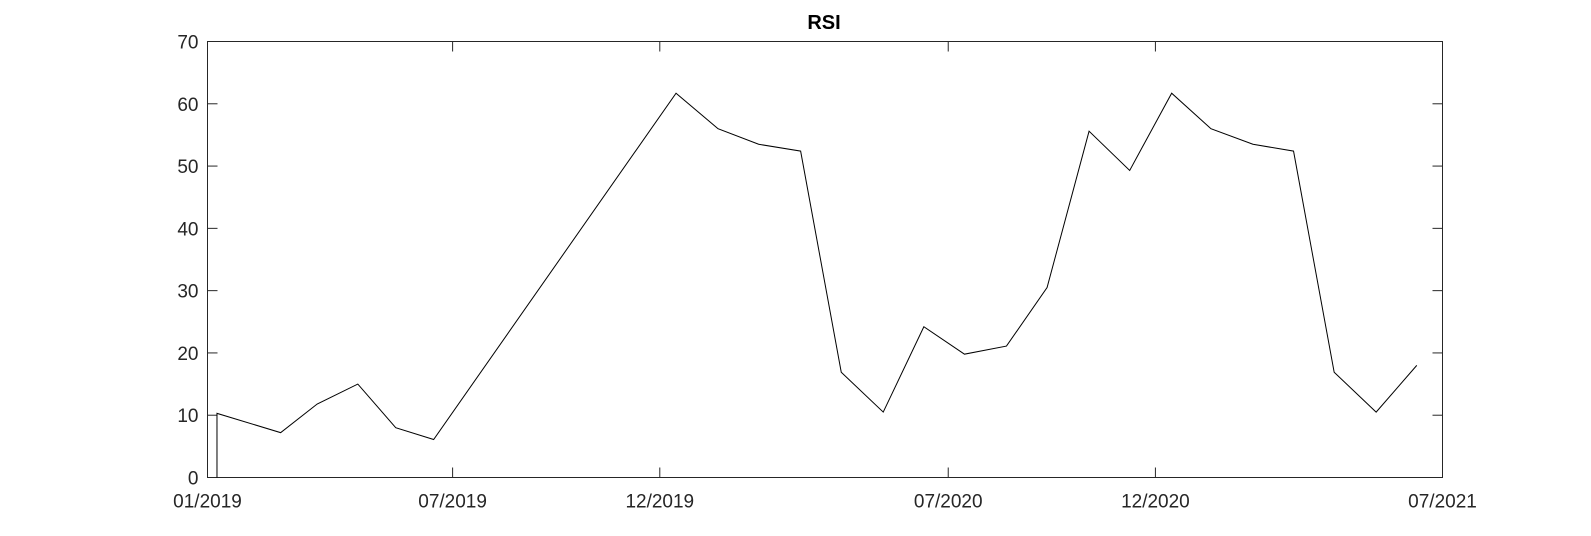 This screenshot has width=1591, height=536. What do you see at coordinates (187, 416) in the screenshot?
I see `y-tick-label: 10` at bounding box center [187, 416].